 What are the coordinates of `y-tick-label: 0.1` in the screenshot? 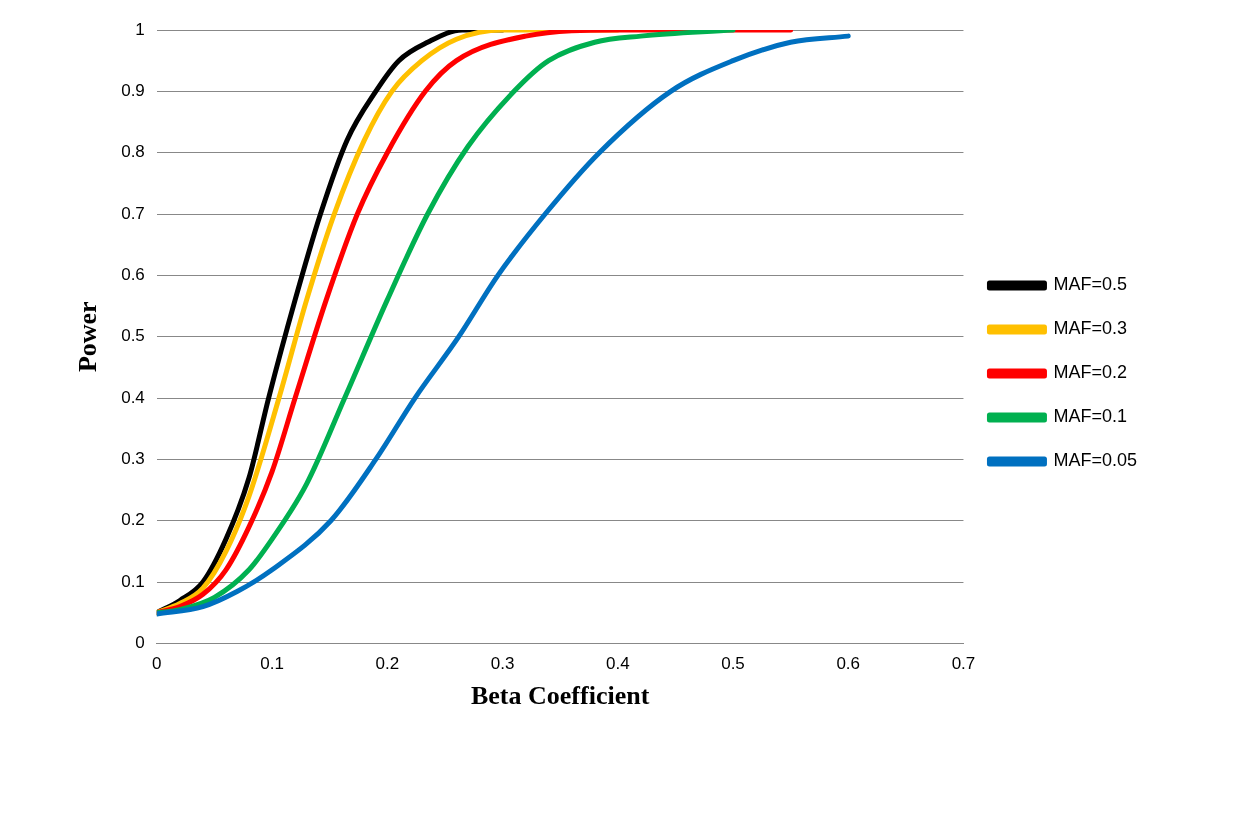 It's located at (133, 581).